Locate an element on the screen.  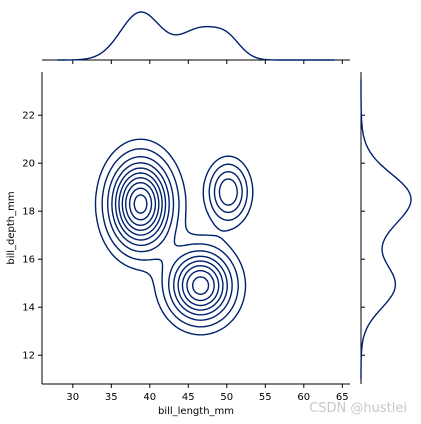
marginal-x-curve is located at coordinates (196, 36).